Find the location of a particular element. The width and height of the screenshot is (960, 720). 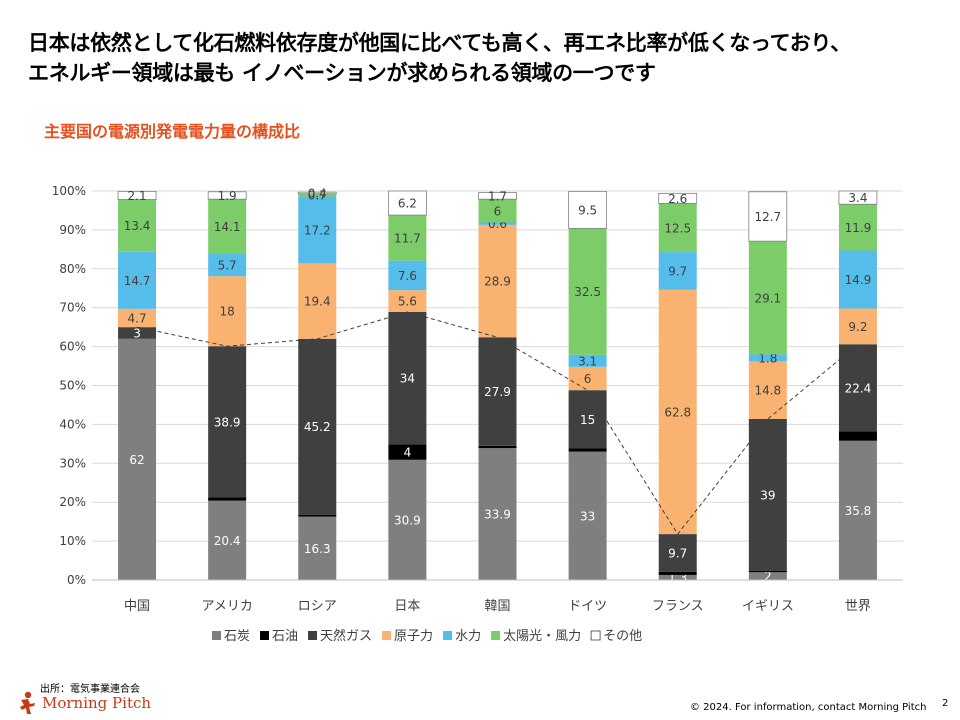

x-tick-label: フランス is located at coordinates (678, 606).